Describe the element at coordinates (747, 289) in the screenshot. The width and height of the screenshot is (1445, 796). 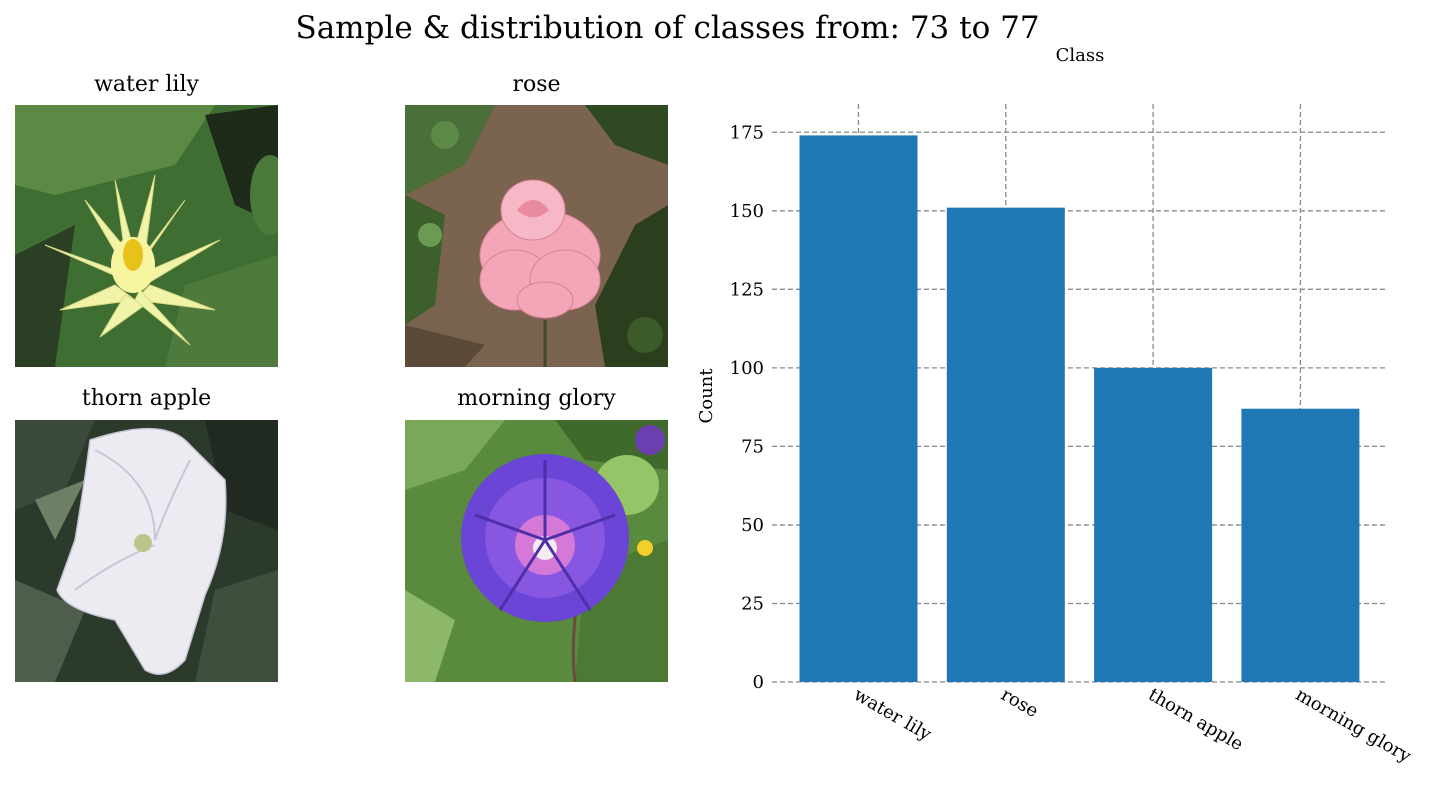
I see `y-tick-label: 125` at that location.